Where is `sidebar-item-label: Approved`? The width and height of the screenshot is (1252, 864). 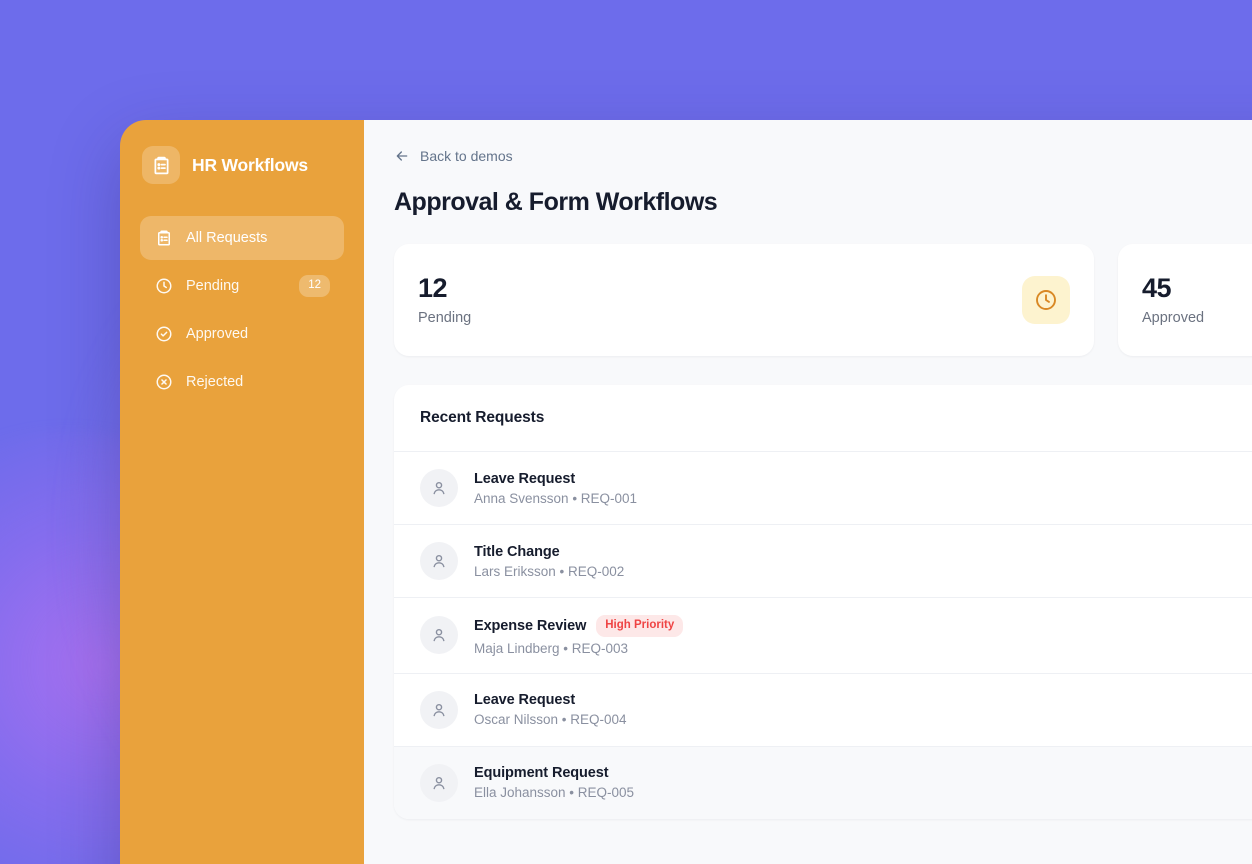 sidebar-item-label: Approved is located at coordinates (217, 334).